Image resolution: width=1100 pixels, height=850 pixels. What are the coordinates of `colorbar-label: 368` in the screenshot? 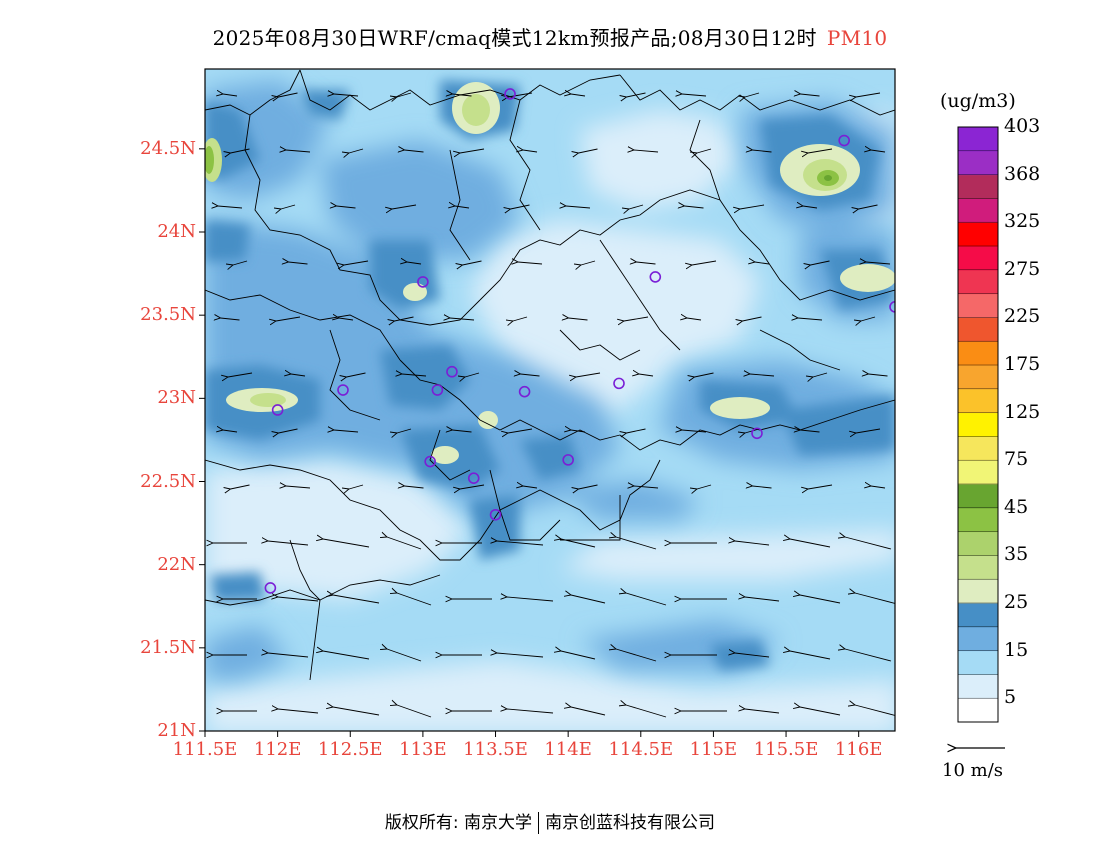 It's located at (1022, 173).